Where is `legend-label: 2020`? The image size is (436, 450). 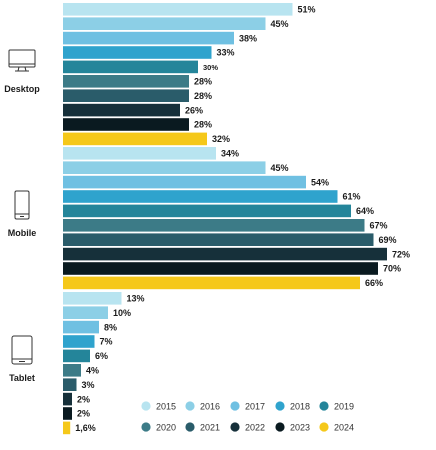 legend-label: 2020 is located at coordinates (166, 427).